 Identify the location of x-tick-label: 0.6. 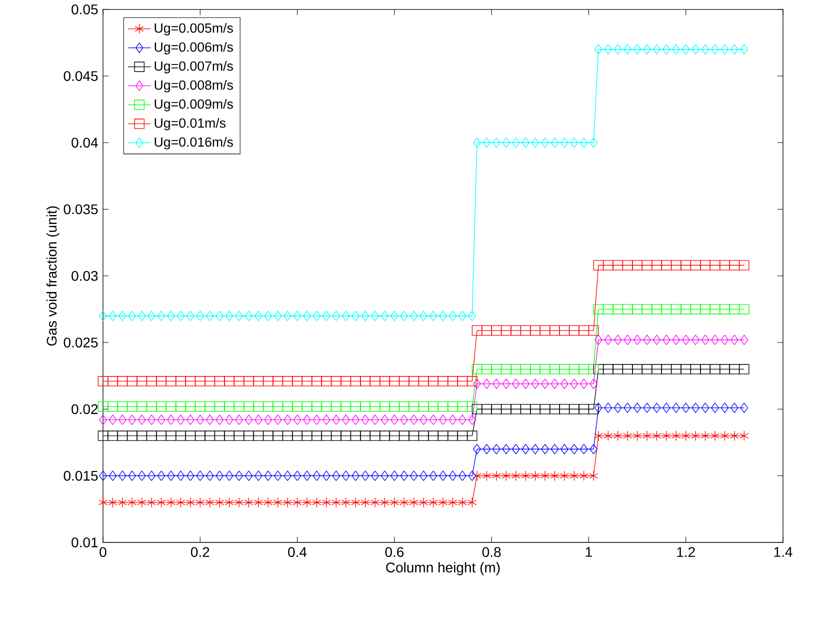
(394, 551).